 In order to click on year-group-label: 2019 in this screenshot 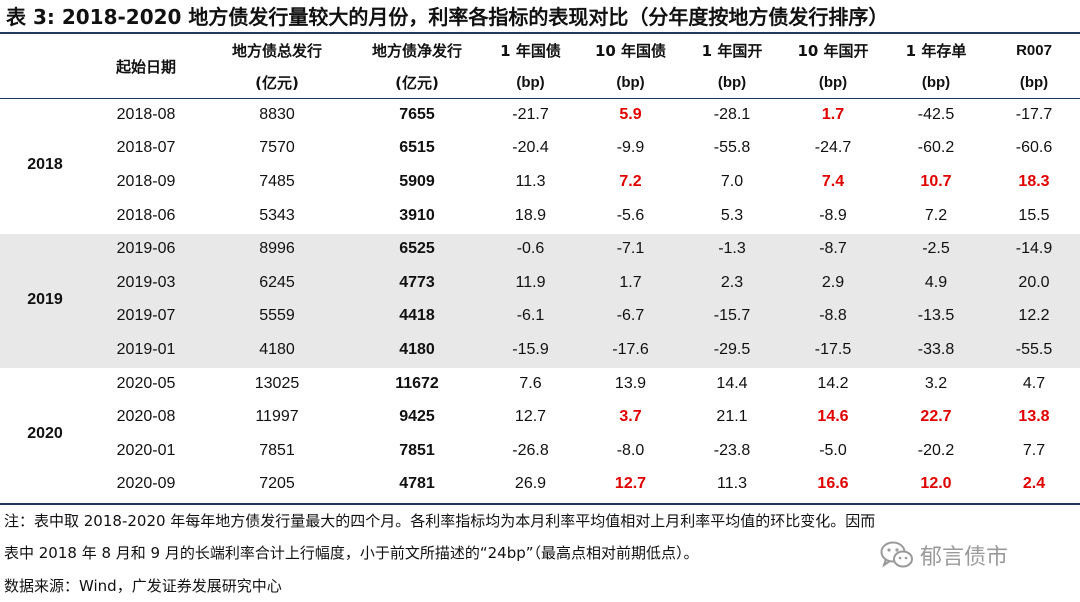, I will do `click(45, 299)`.